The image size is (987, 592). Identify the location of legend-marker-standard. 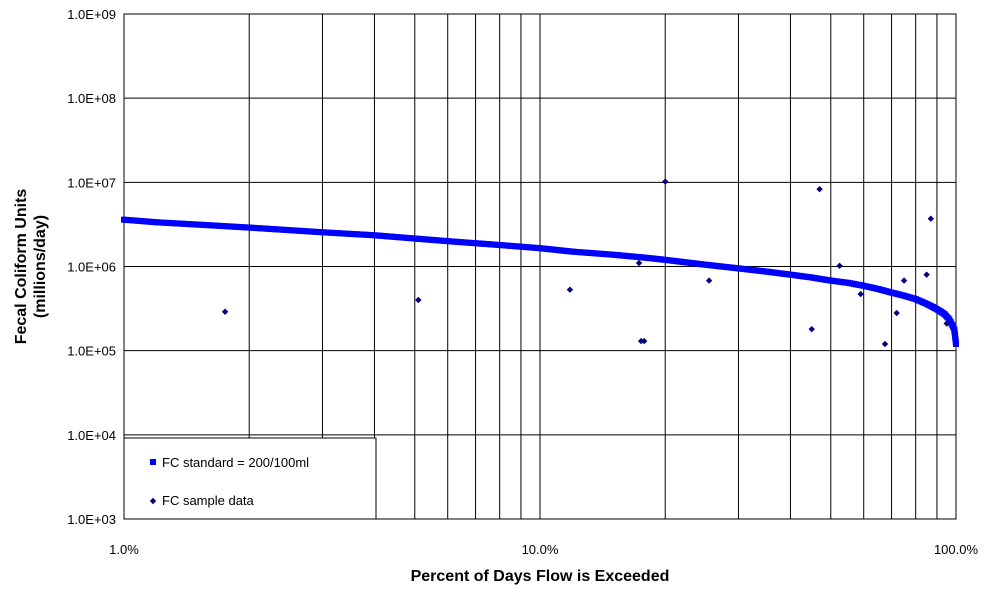
(153, 462).